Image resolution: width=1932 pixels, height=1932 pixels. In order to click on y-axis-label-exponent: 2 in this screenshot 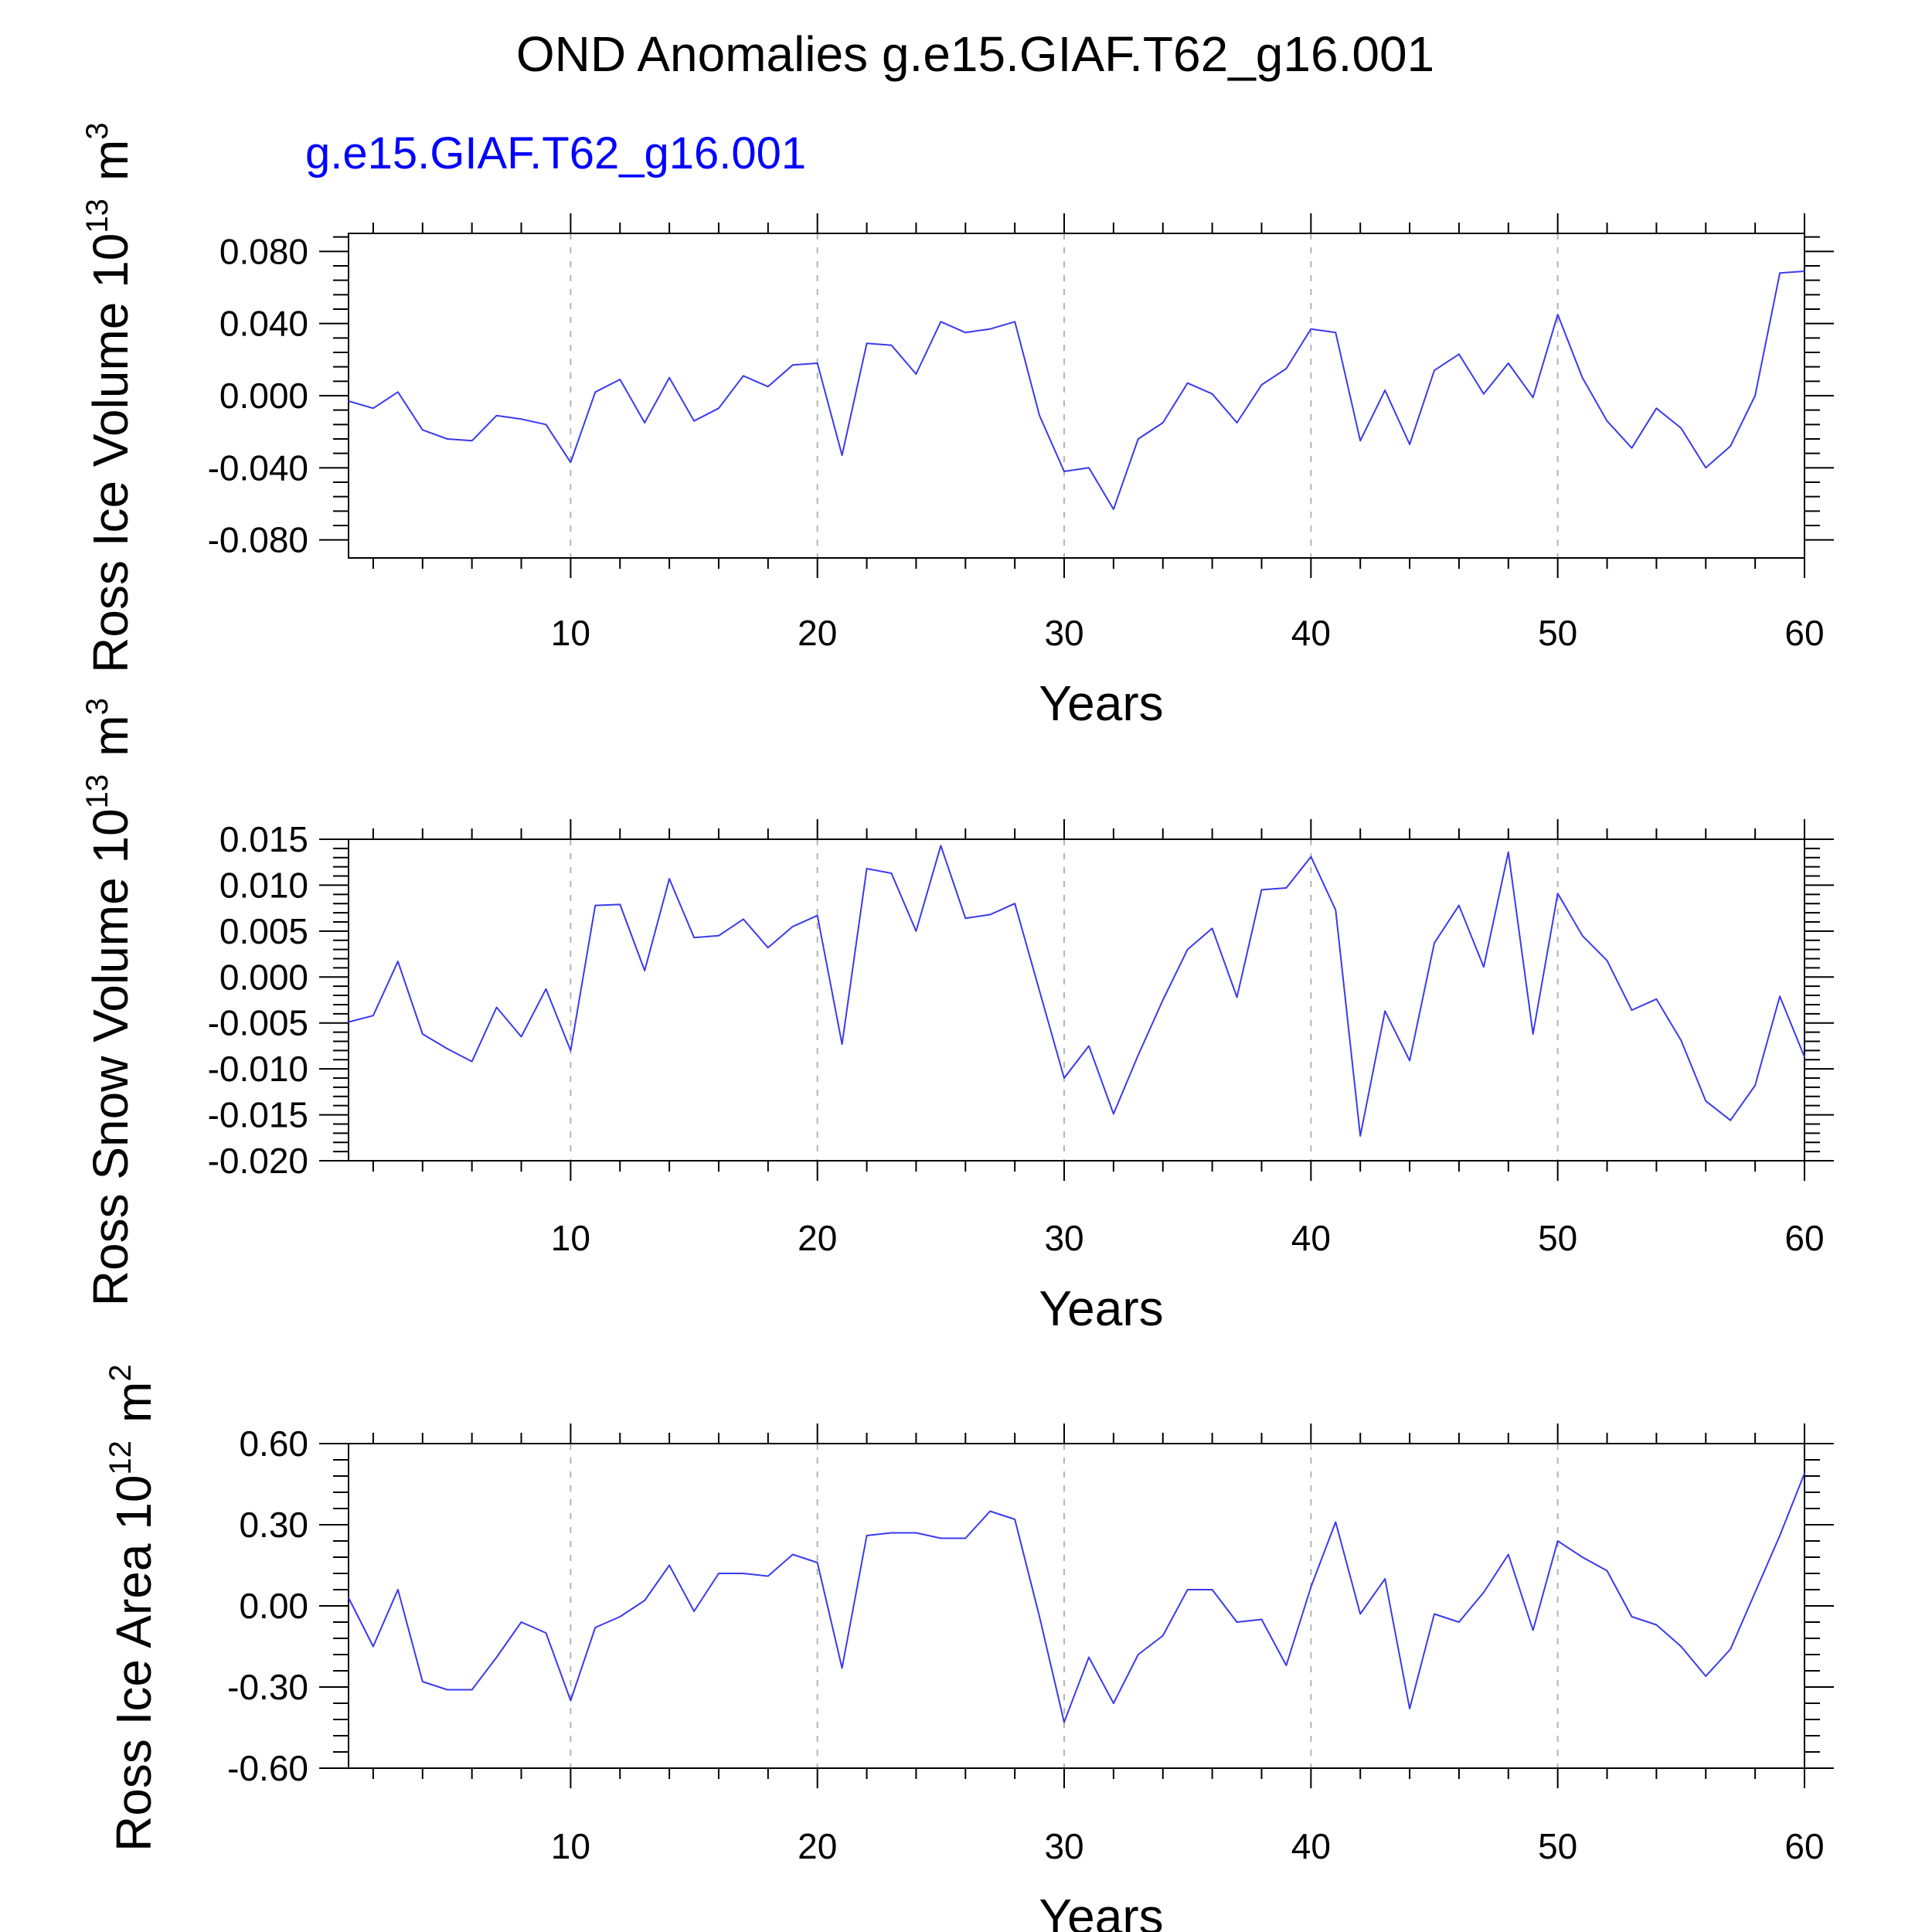, I will do `click(121, 1373)`.